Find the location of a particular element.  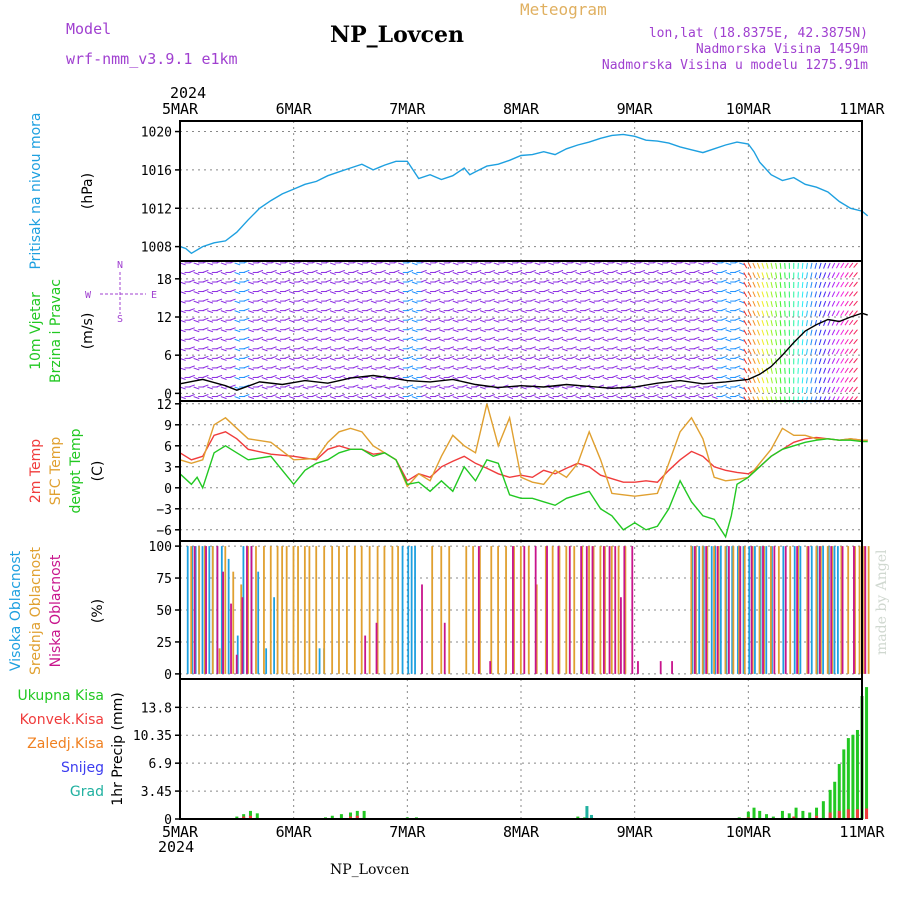

precip-bar-convective_precip is located at coordinates (350, 817).